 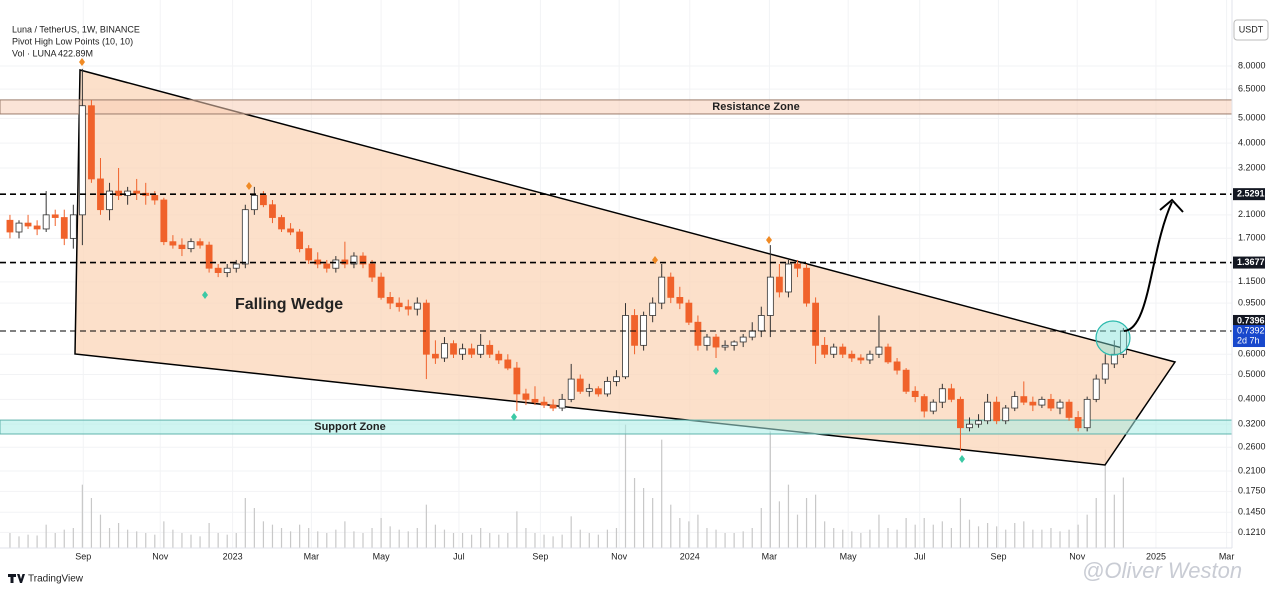 I want to click on y-tick-label: 2.1000, so click(x=1252, y=214).